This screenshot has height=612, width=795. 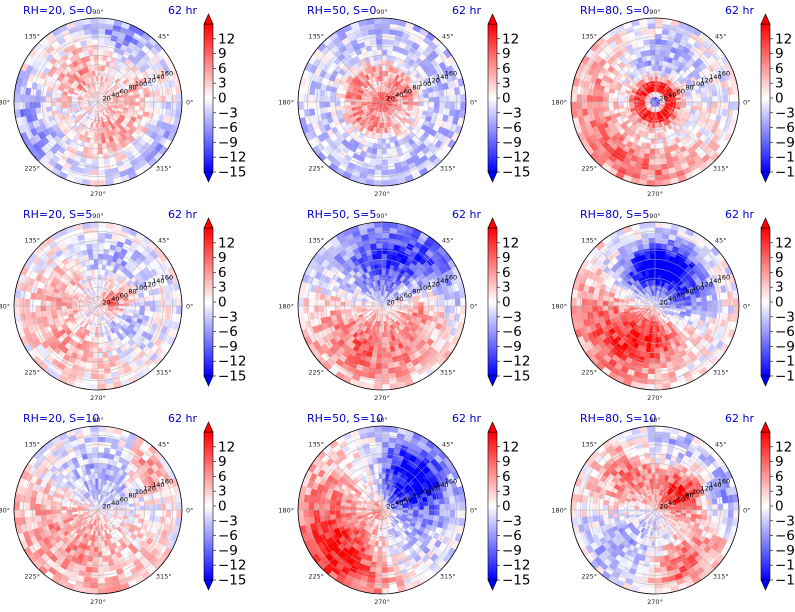 What do you see at coordinates (189, 103) in the screenshot?
I see `angle-tick-label: 0°` at bounding box center [189, 103].